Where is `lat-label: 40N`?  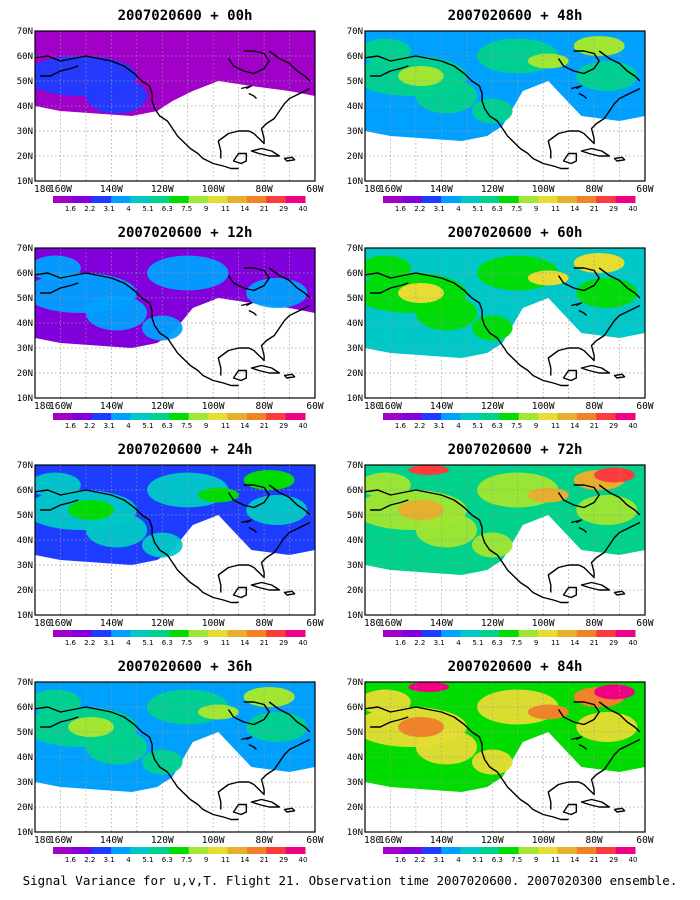
lat-label: 40N is located at coordinates (355, 758).